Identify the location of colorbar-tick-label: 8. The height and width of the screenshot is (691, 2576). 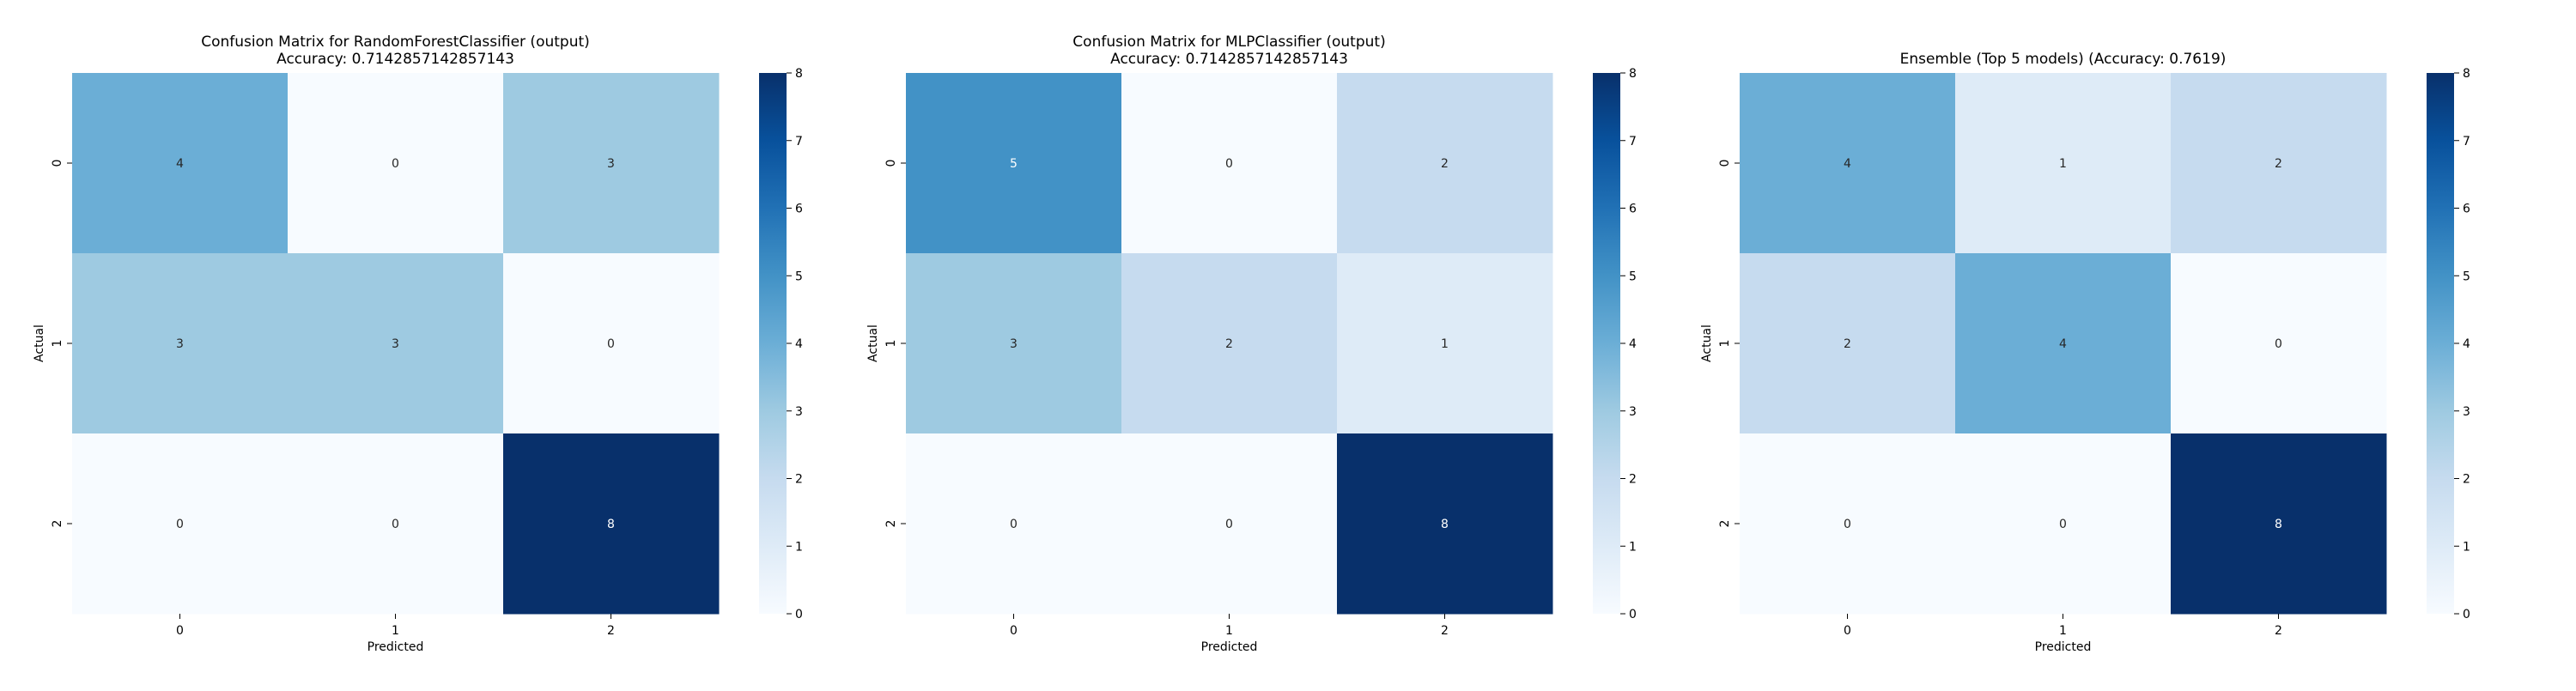
(2466, 74).